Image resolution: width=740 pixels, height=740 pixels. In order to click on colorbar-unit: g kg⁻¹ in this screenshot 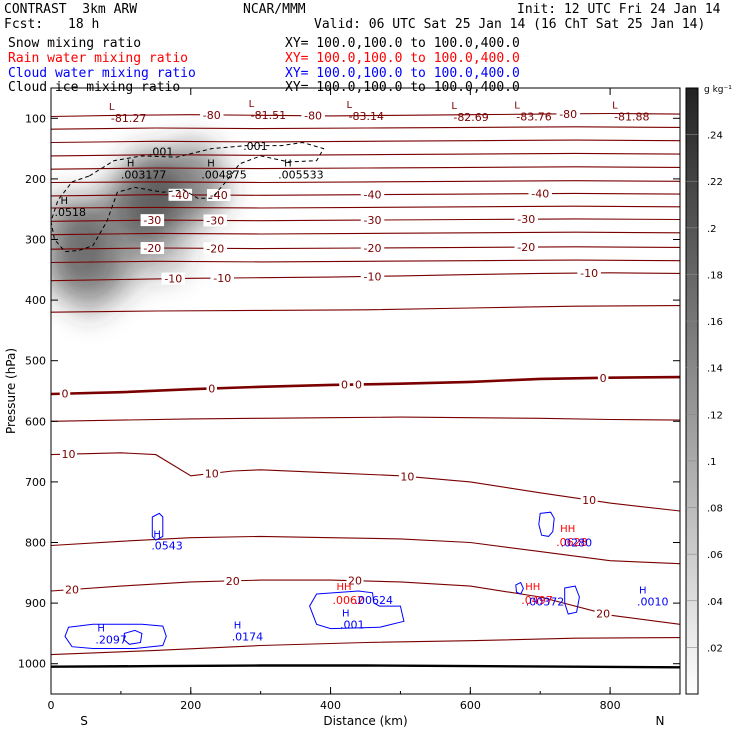, I will do `click(718, 90)`.